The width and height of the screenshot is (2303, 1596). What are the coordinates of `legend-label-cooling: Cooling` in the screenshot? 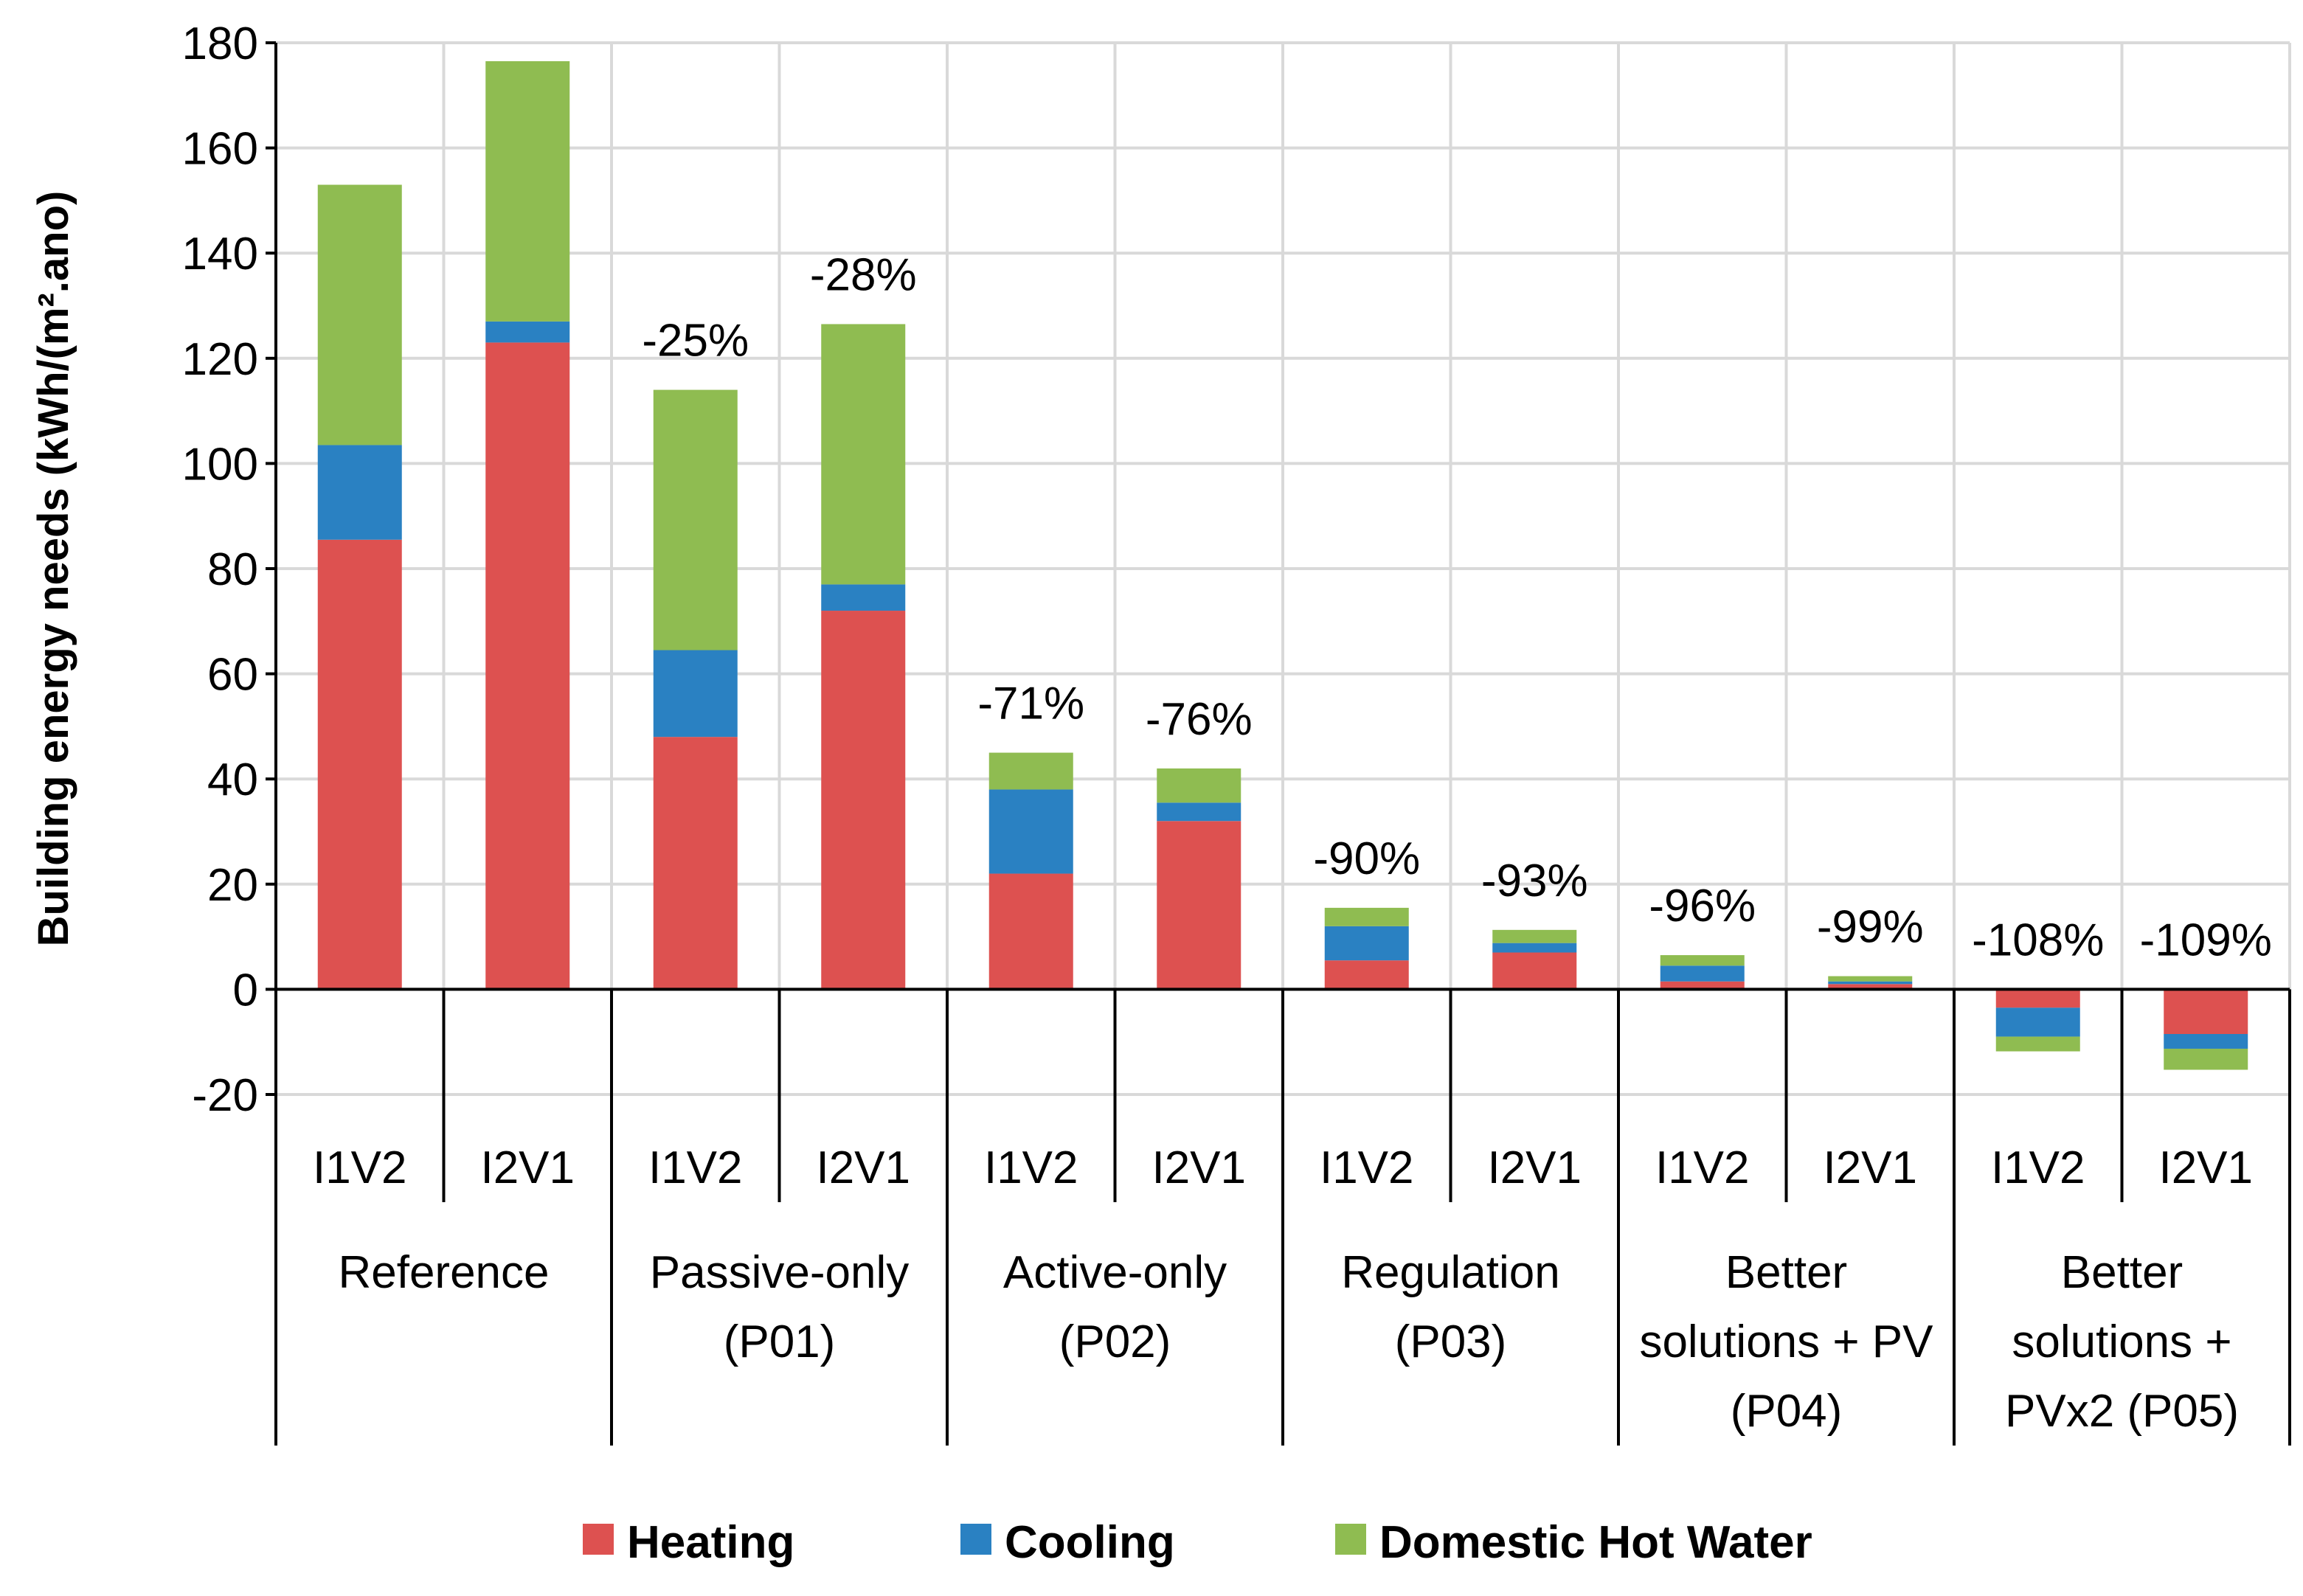 It's located at (1090, 1542).